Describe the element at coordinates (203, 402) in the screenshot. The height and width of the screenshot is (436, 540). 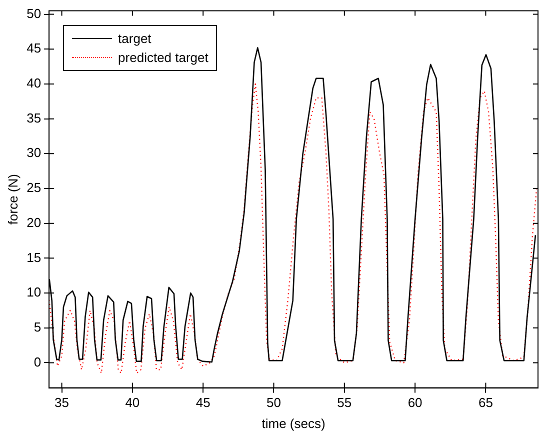
I see `x-tick-label: 45` at that location.